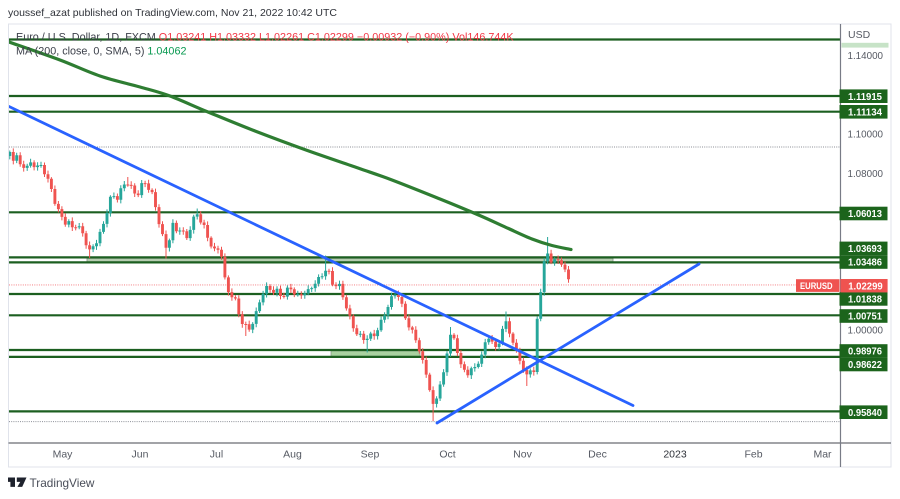 The image size is (900, 499). I want to click on svg-text: 1.10000, so click(866, 135).